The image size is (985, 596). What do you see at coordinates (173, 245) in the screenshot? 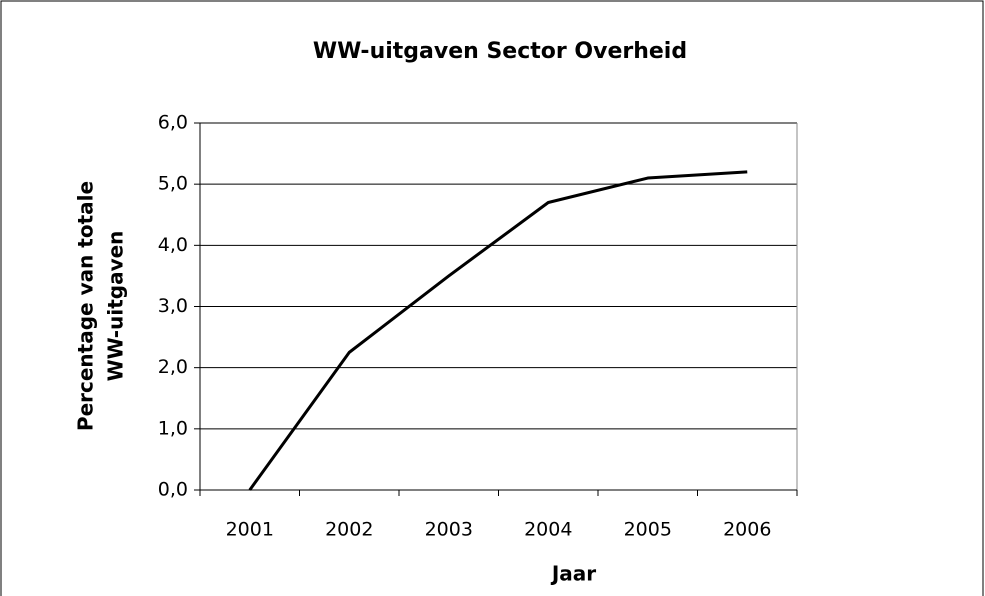
I see `y-tick-label: 4,0` at bounding box center [173, 245].